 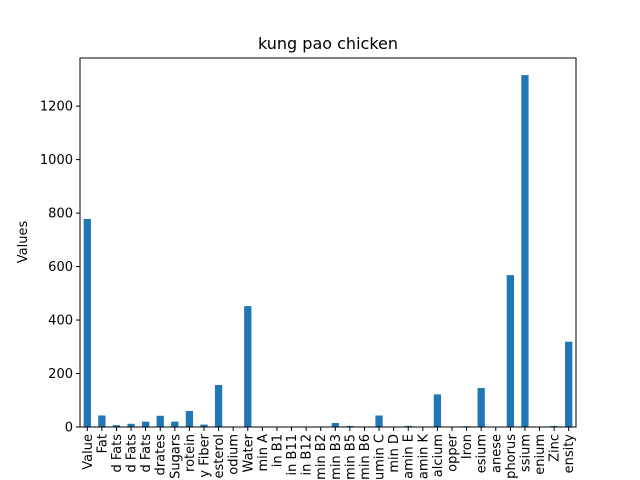 I want to click on x-tick-label: min B6, so click(x=365, y=457).